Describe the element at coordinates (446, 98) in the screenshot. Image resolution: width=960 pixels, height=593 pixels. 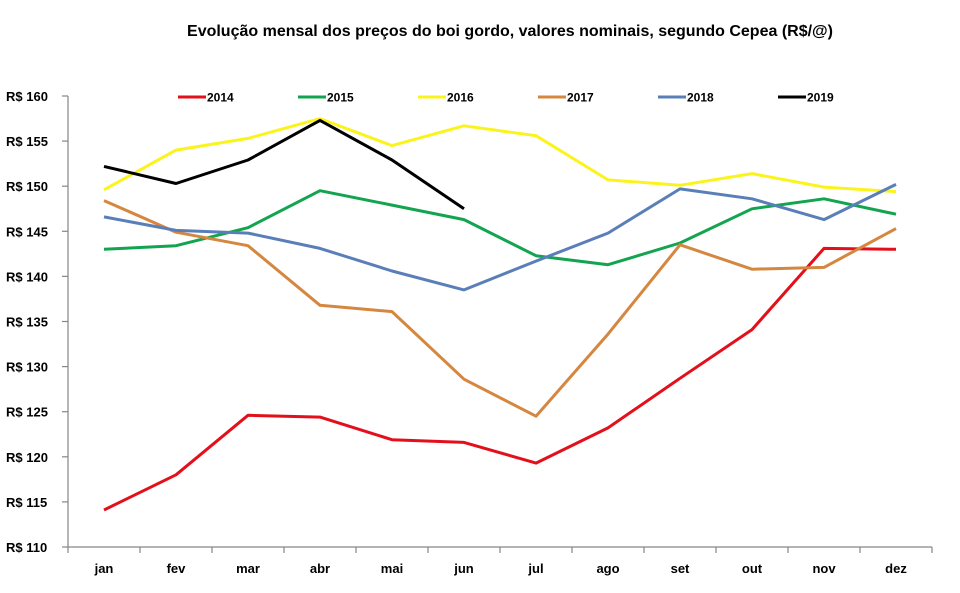
I see `legend-item-2016: 2016` at that location.